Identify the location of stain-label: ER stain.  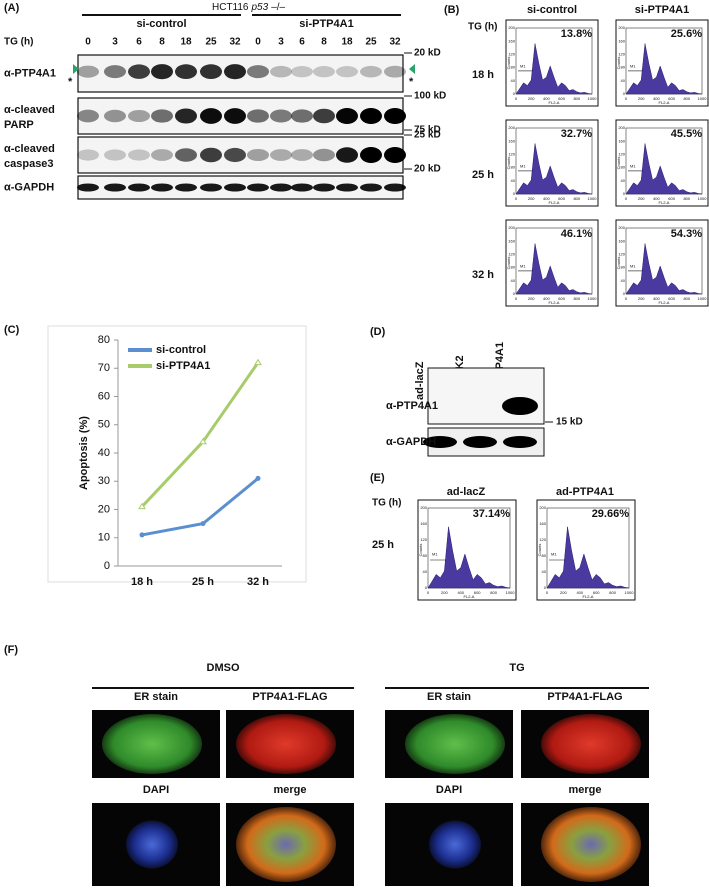
(449, 697).